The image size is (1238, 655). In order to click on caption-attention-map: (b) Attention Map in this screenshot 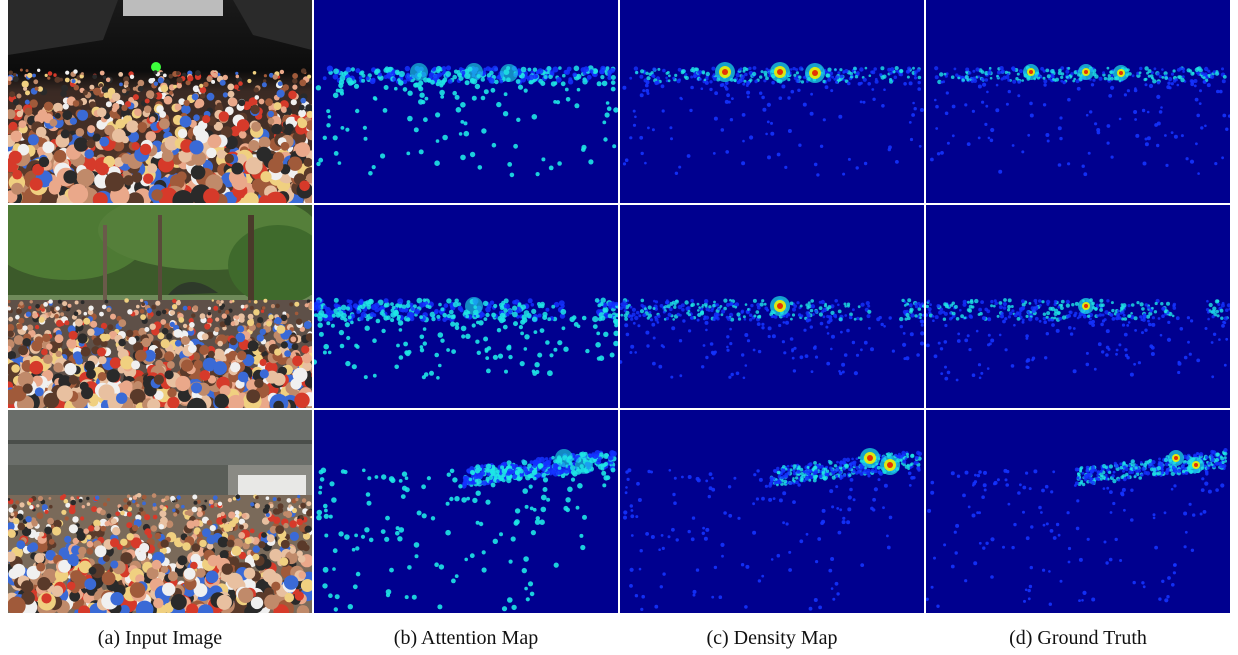, I will do `click(466, 638)`.